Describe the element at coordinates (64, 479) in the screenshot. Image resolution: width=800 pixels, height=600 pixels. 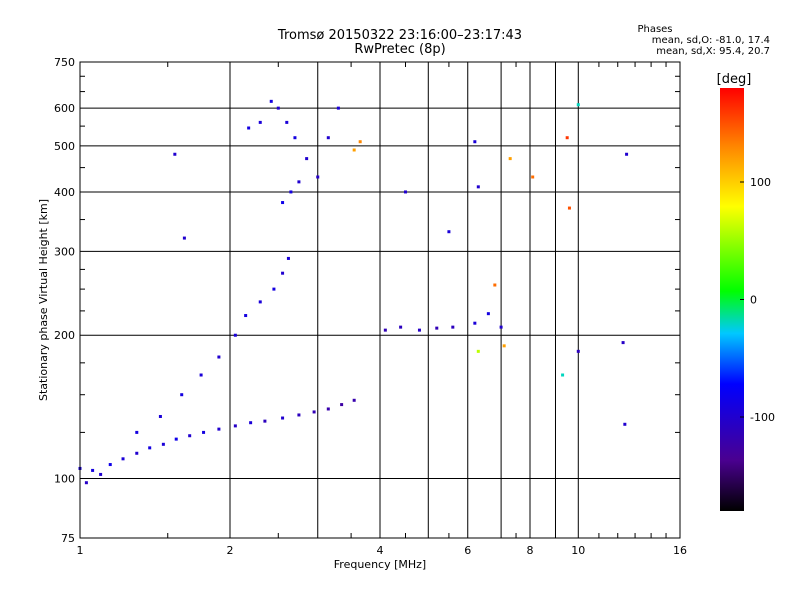
I see `y-tick-label: 100` at that location.